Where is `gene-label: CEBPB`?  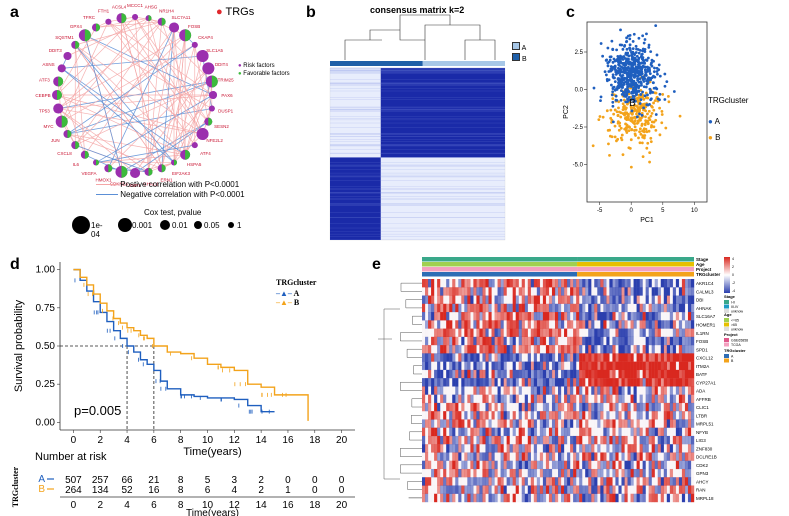 gene-label: CEBPB is located at coordinates (42, 95).